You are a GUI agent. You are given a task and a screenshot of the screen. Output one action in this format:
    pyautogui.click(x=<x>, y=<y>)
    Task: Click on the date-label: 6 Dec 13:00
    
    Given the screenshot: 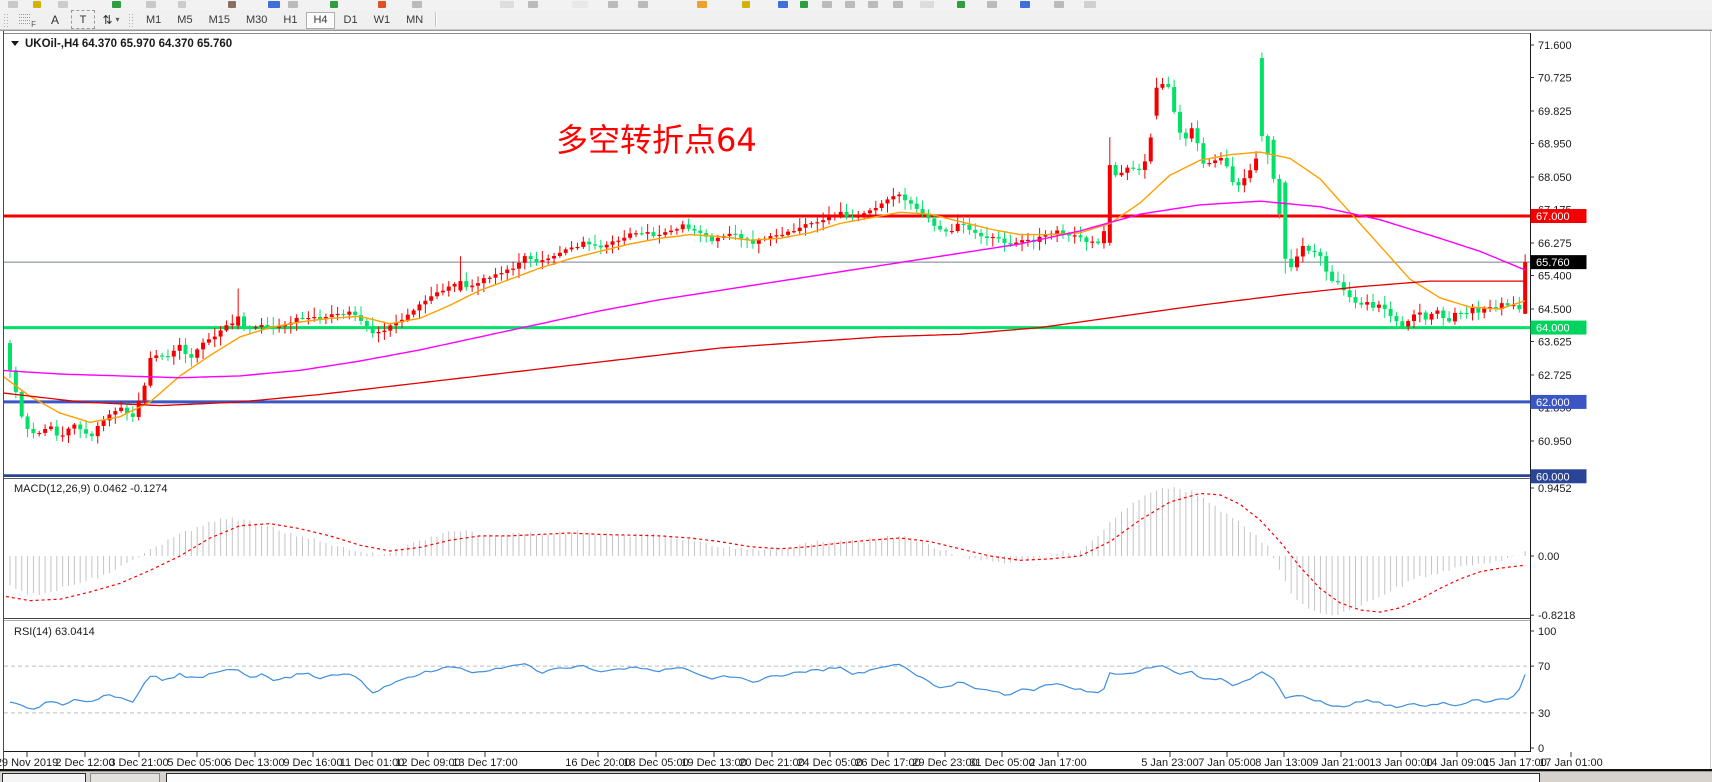 What is the action you would take?
    pyautogui.click(x=254, y=763)
    